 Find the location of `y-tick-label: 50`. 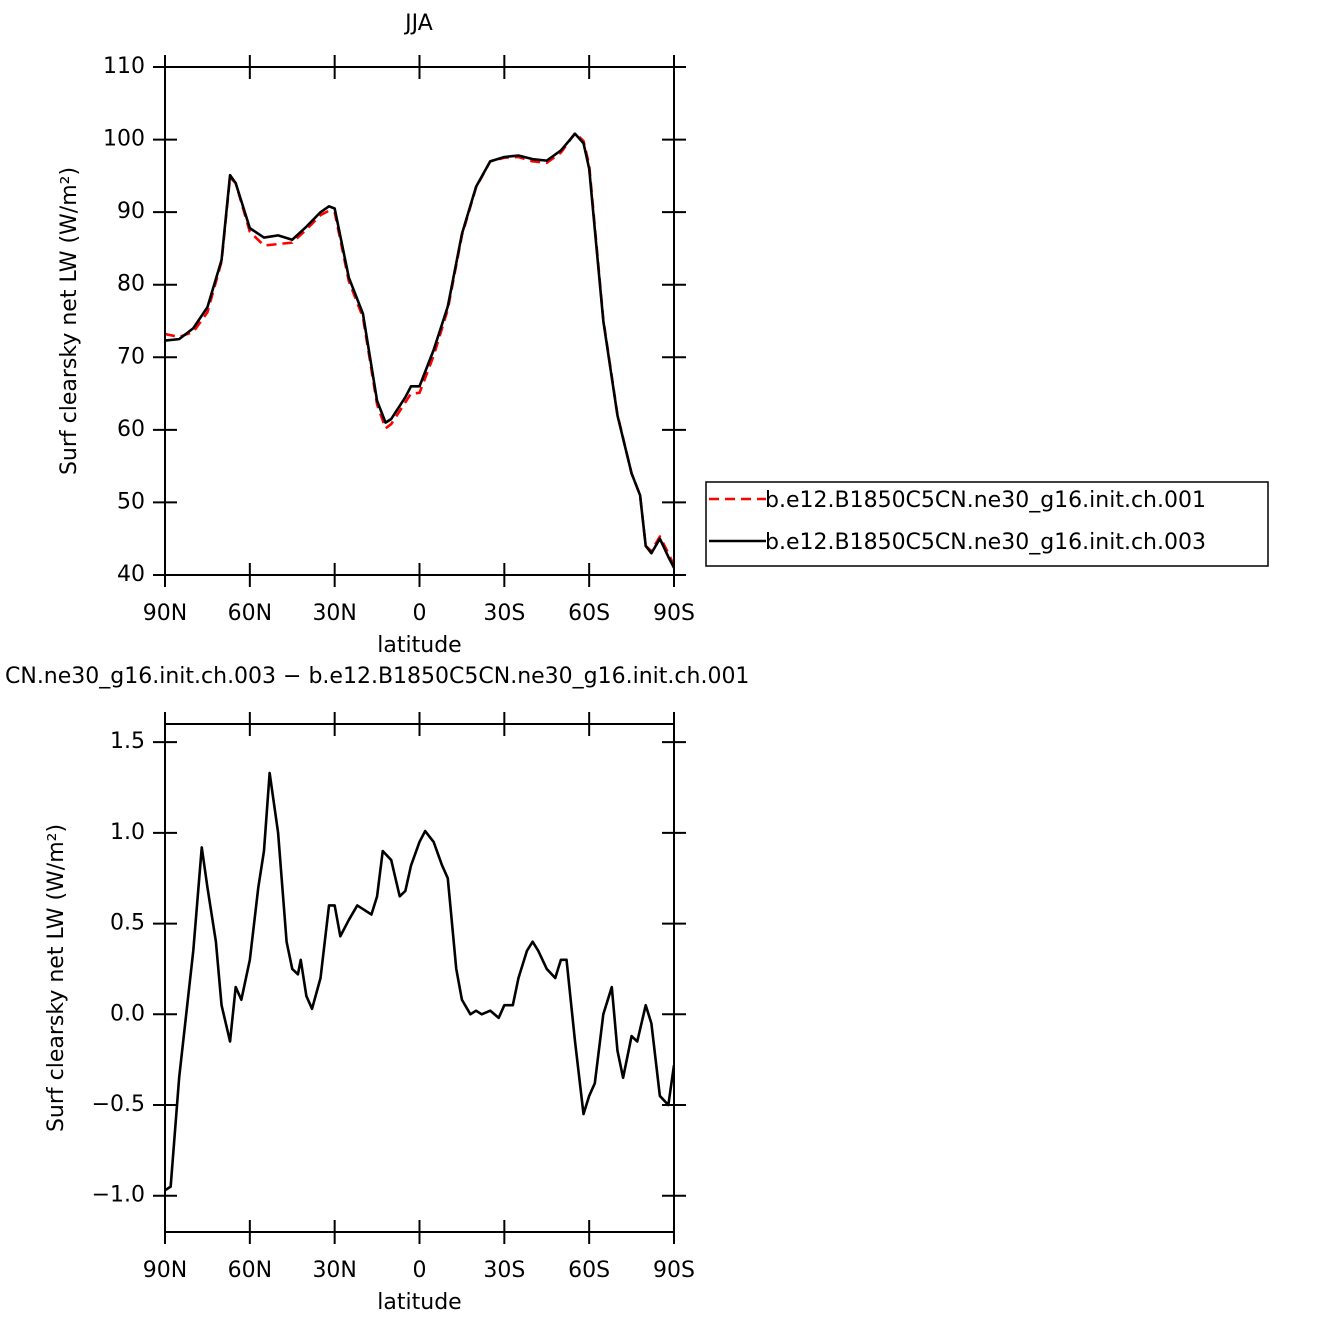

y-tick-label: 50 is located at coordinates (131, 501).